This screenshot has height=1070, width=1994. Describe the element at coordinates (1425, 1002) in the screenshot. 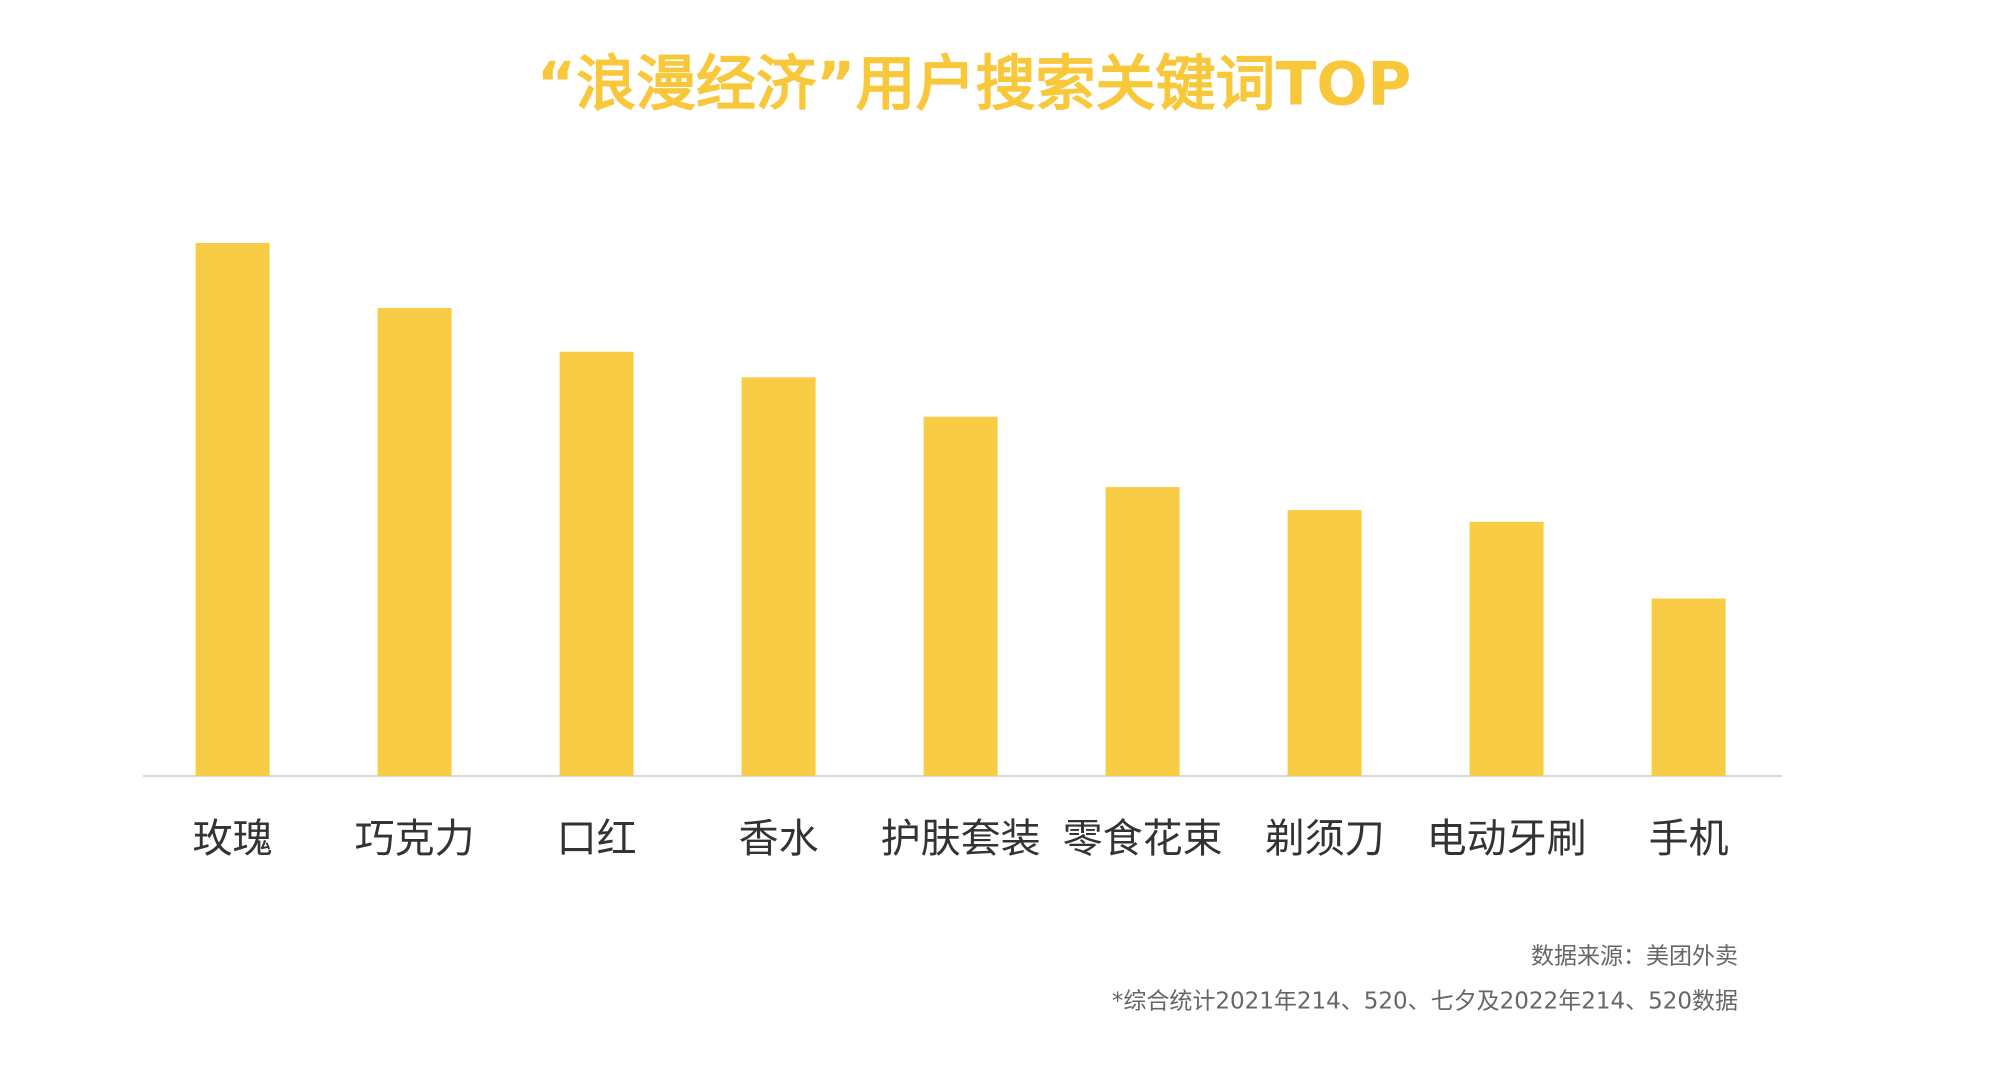

I see `note: *综合统计2021年214、520、七夕及2022年214、520数据` at that location.